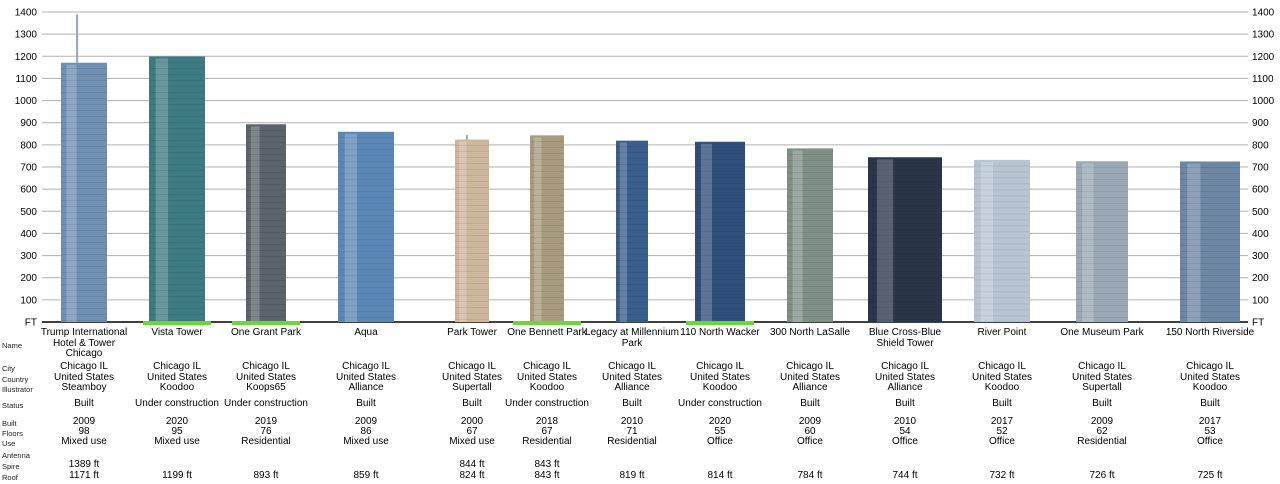  I want to click on tick-label-left: FT, so click(31, 323).